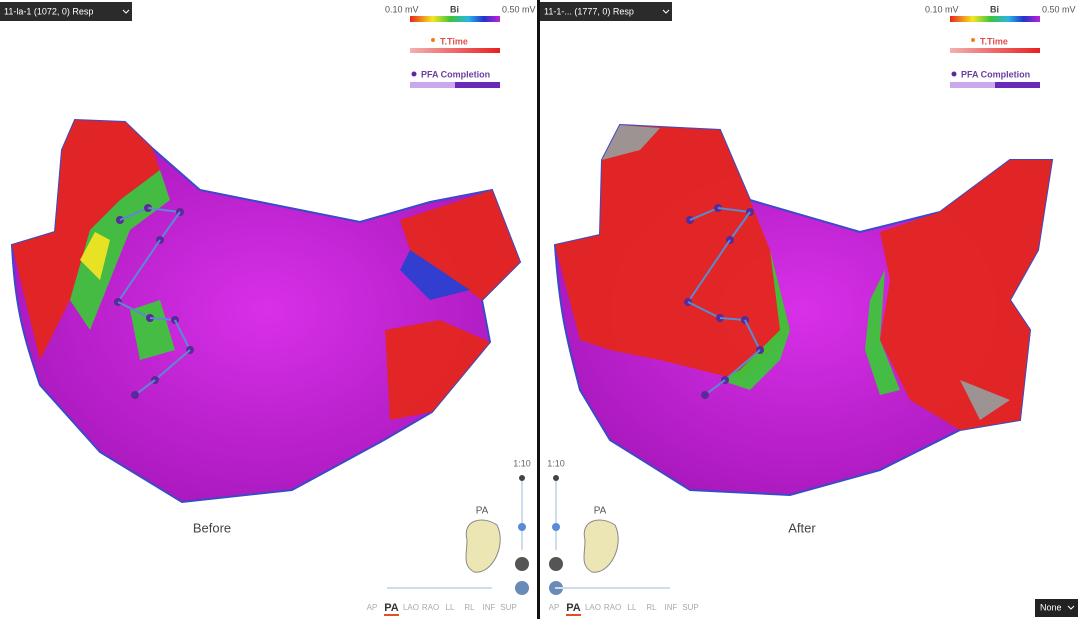 The image size is (1080, 619). I want to click on divider, so click(538, 309).